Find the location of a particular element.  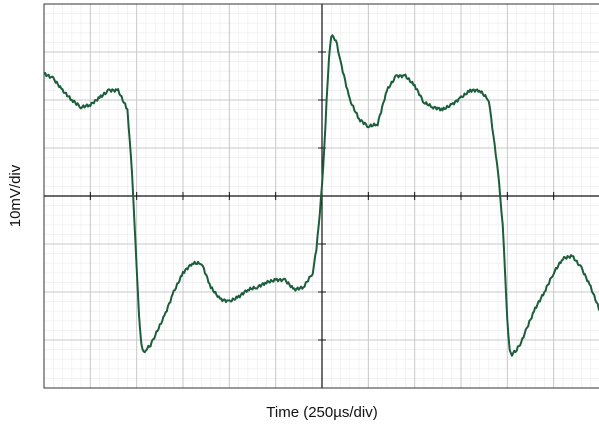

x-axis-label: Time (250µs/div) is located at coordinates (321, 412).